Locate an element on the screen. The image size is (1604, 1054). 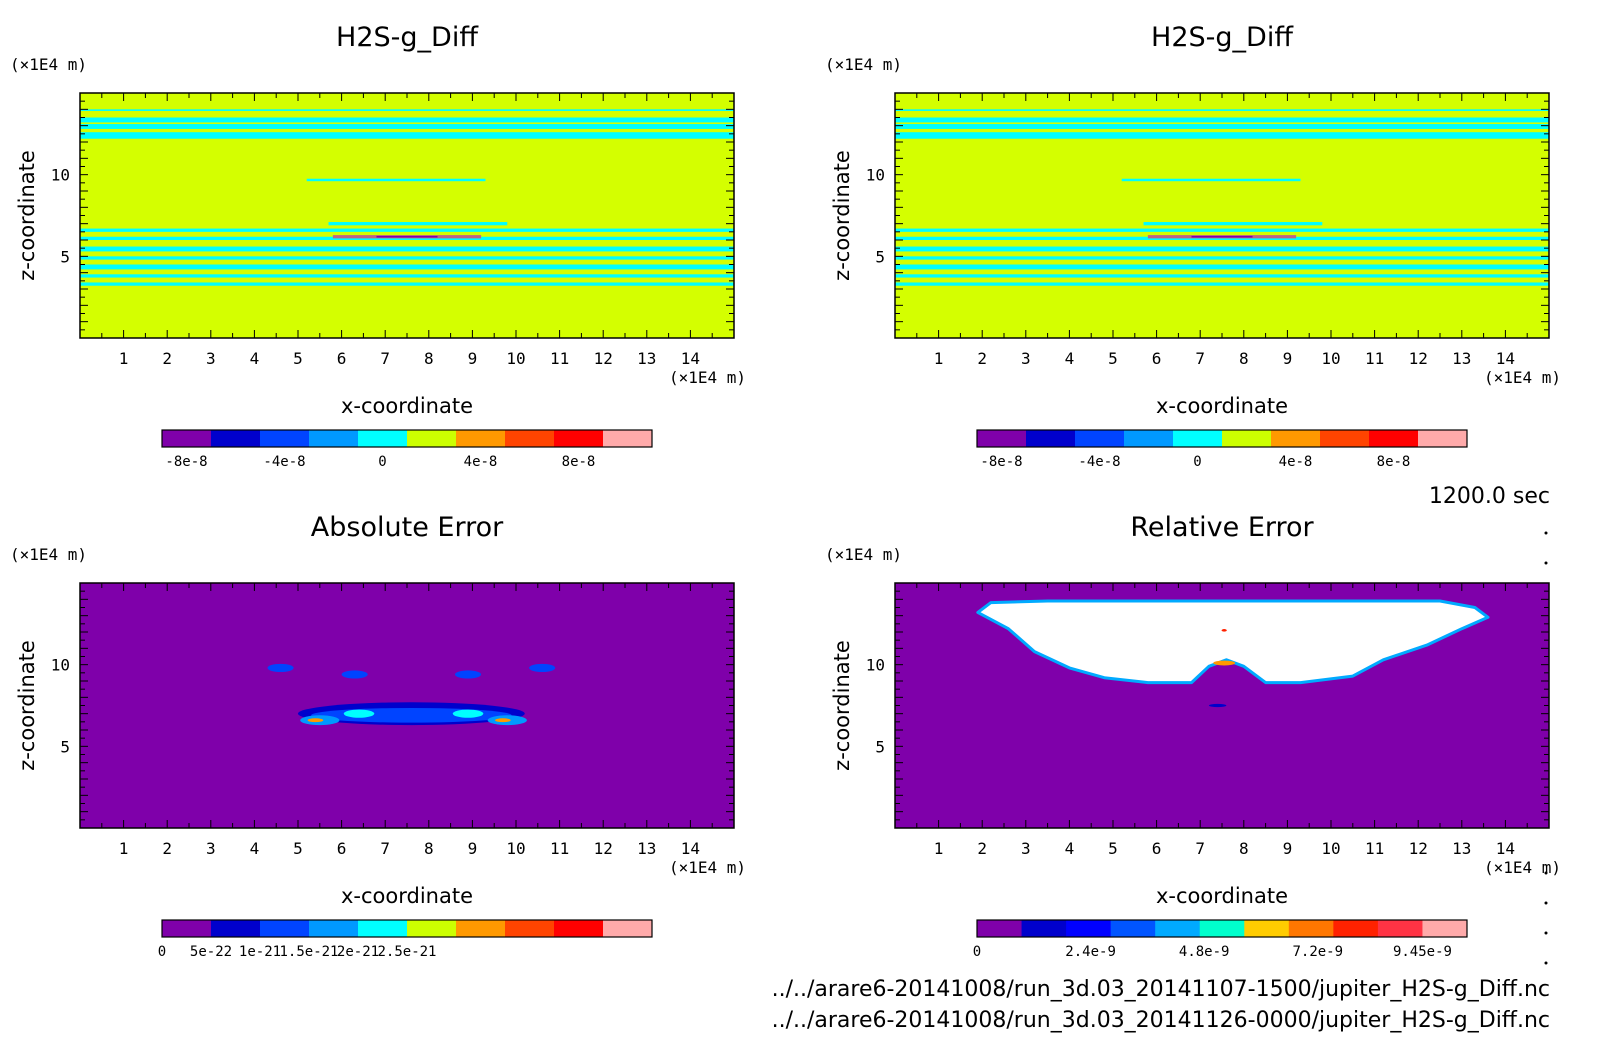
colorbar: 0 2.4e-9 4.8e-9 7.2e-9 9.45e-9 is located at coordinates (1220, 939).